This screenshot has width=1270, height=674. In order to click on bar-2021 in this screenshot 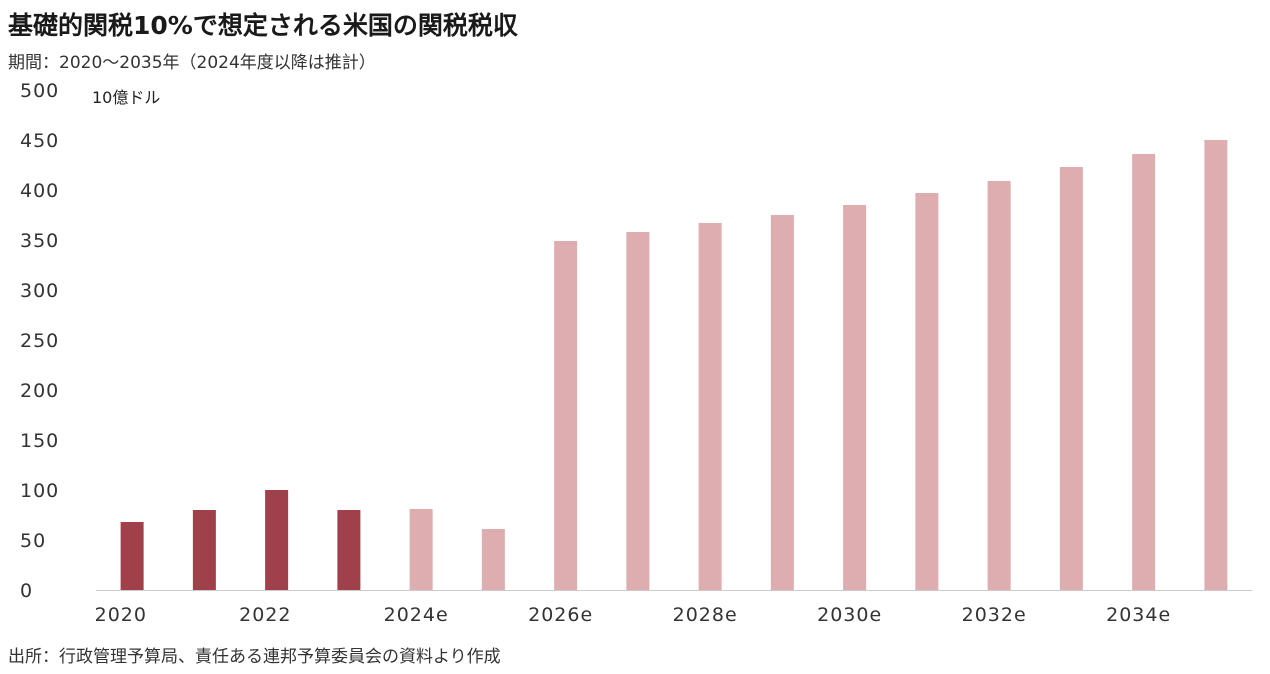, I will do `click(204, 550)`.